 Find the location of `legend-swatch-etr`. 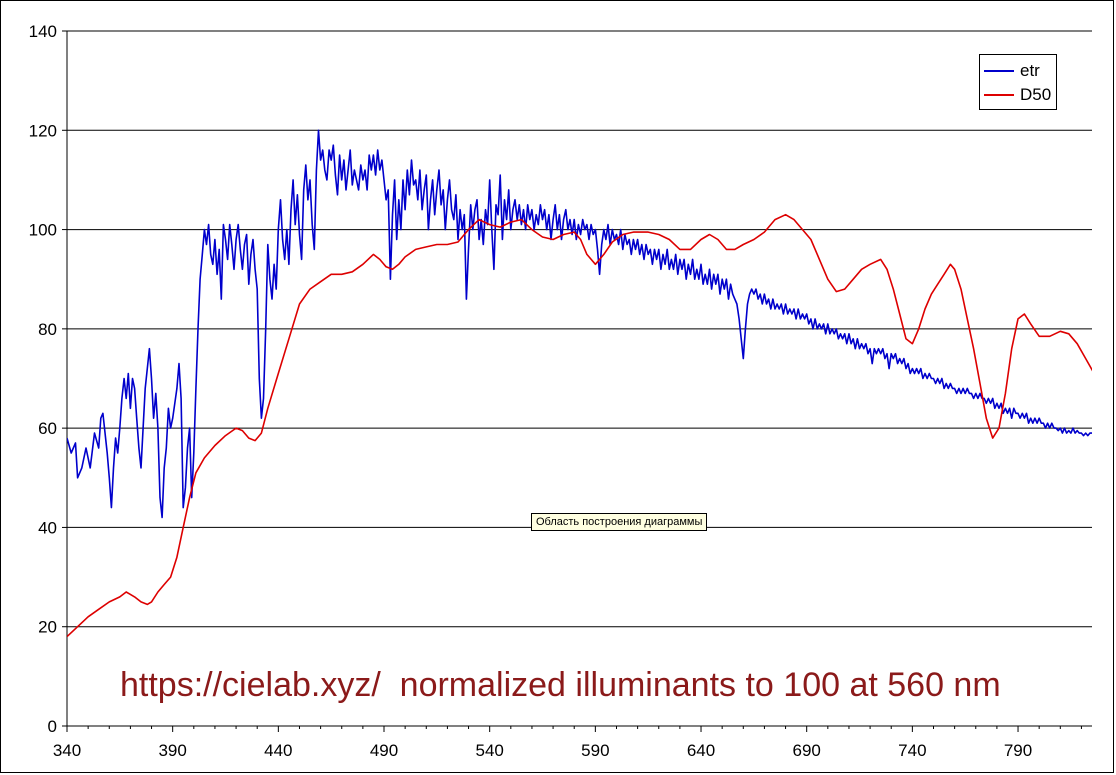

legend-swatch-etr is located at coordinates (999, 71).